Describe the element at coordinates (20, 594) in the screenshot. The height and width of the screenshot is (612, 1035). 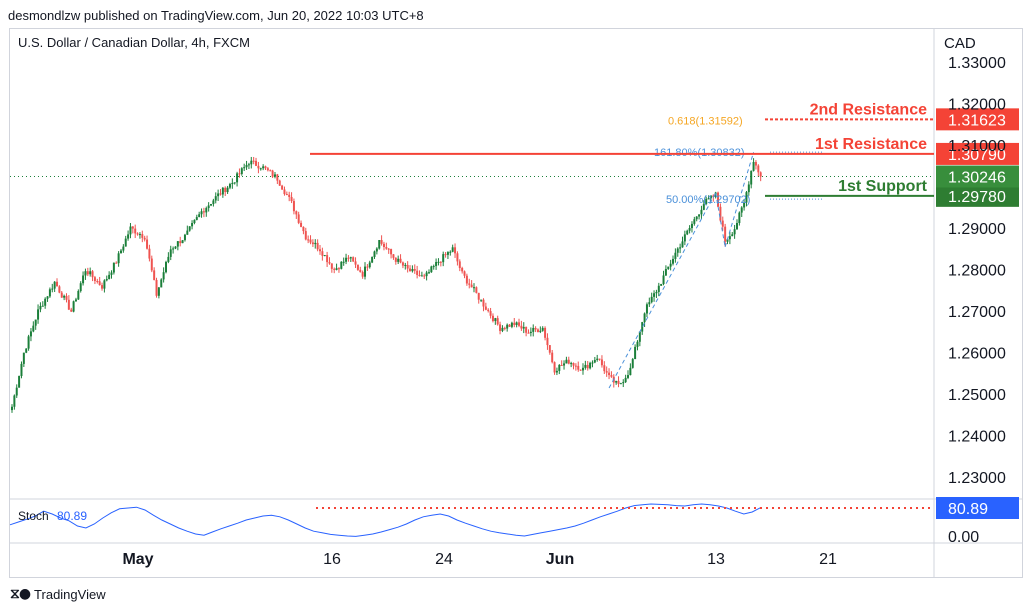
I see `tradingview-logo-icon: ⧖●` at that location.